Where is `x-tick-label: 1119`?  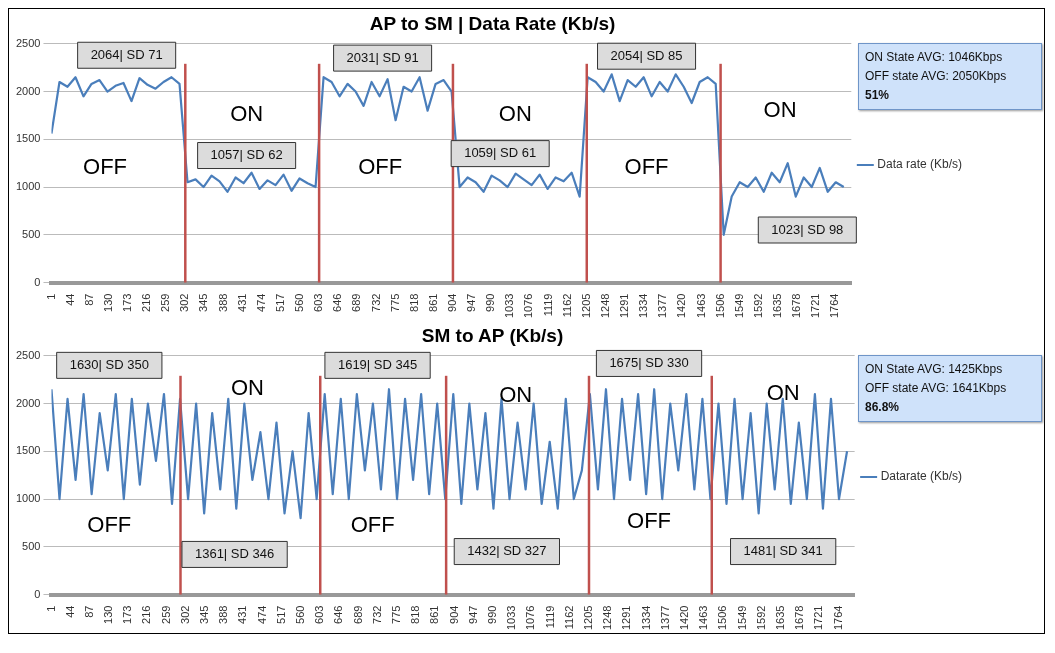 x-tick-label: 1119 is located at coordinates (549, 617).